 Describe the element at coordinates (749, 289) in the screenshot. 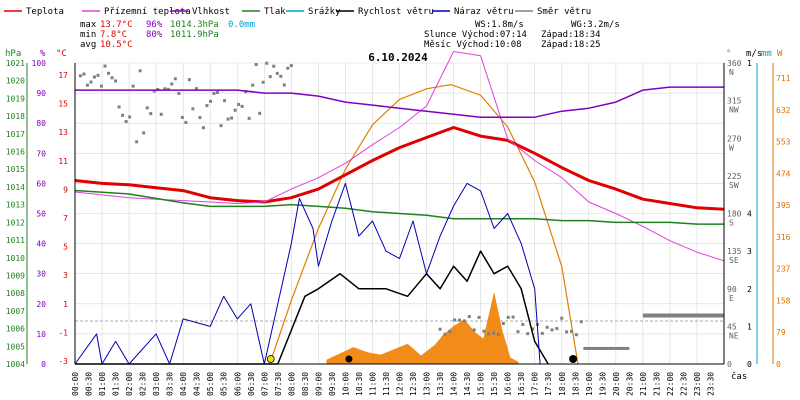

I see `tick-ms: 2` at that location.